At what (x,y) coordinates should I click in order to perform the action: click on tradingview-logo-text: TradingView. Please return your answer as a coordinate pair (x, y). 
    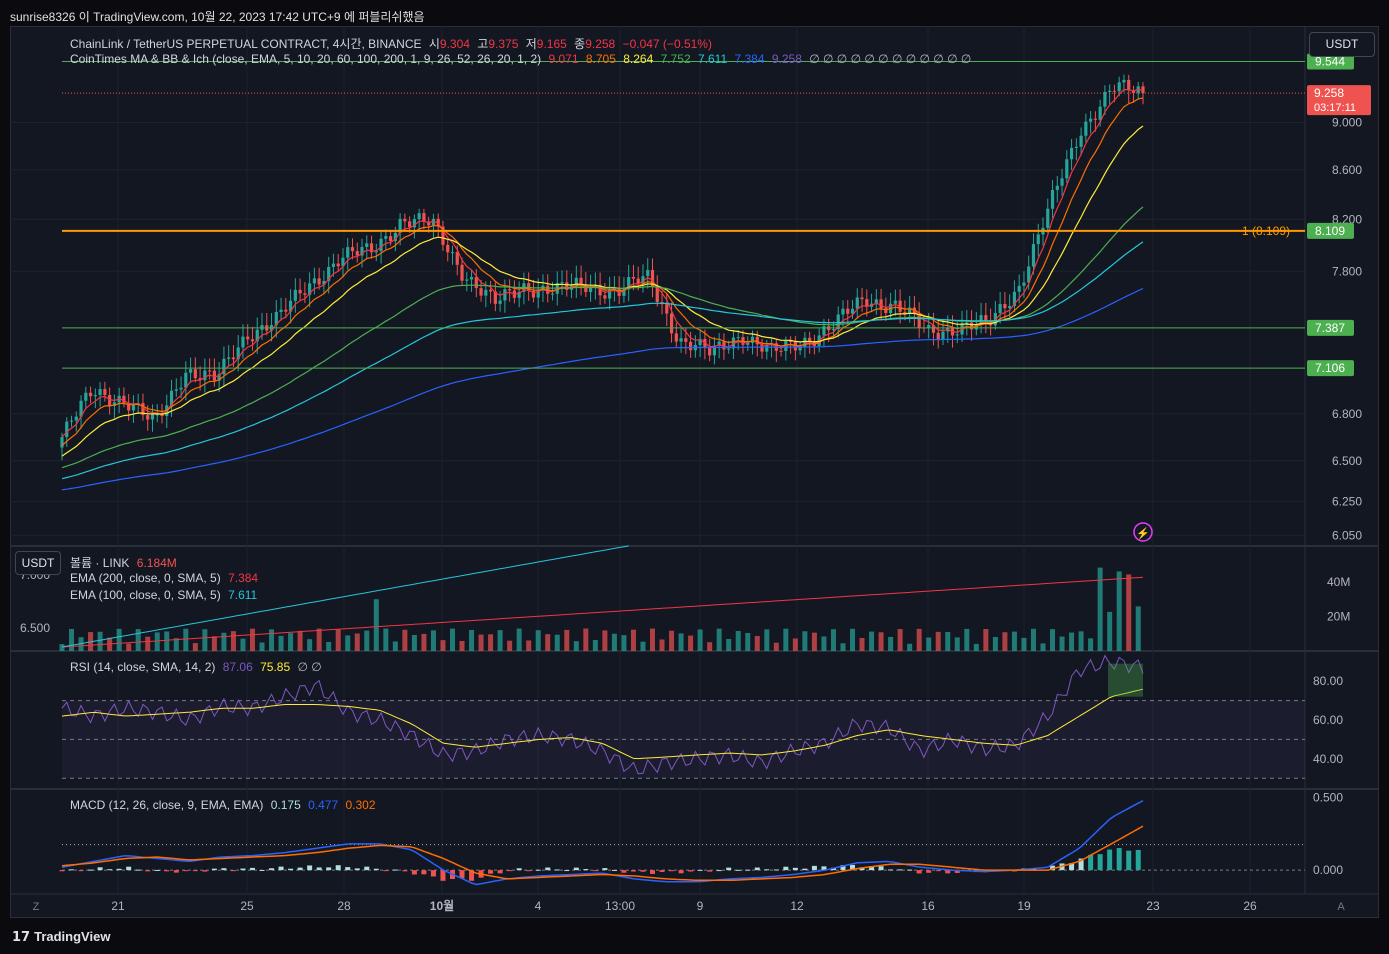
    Looking at the image, I should click on (72, 936).